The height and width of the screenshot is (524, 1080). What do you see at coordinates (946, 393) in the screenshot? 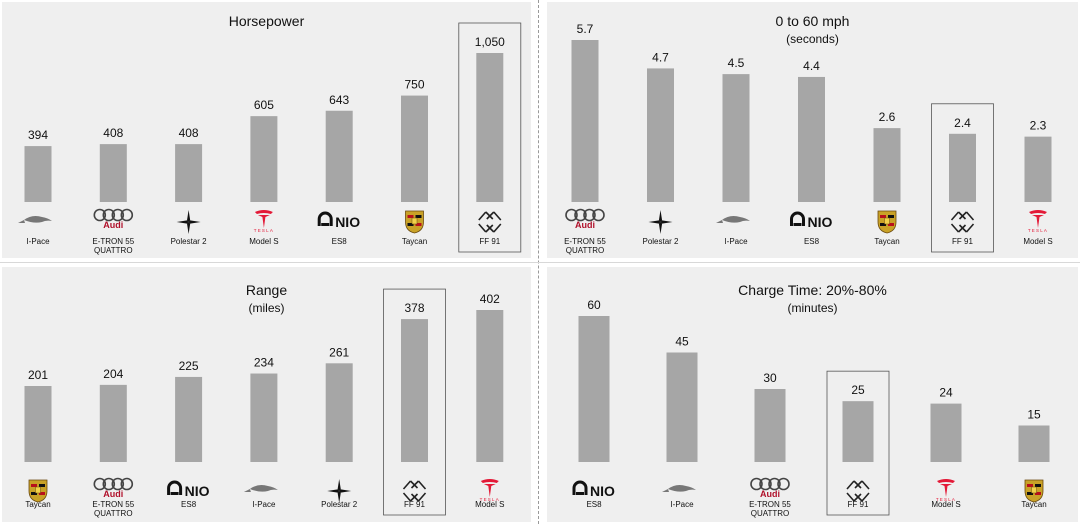
I see `data-label: 24` at bounding box center [946, 393].